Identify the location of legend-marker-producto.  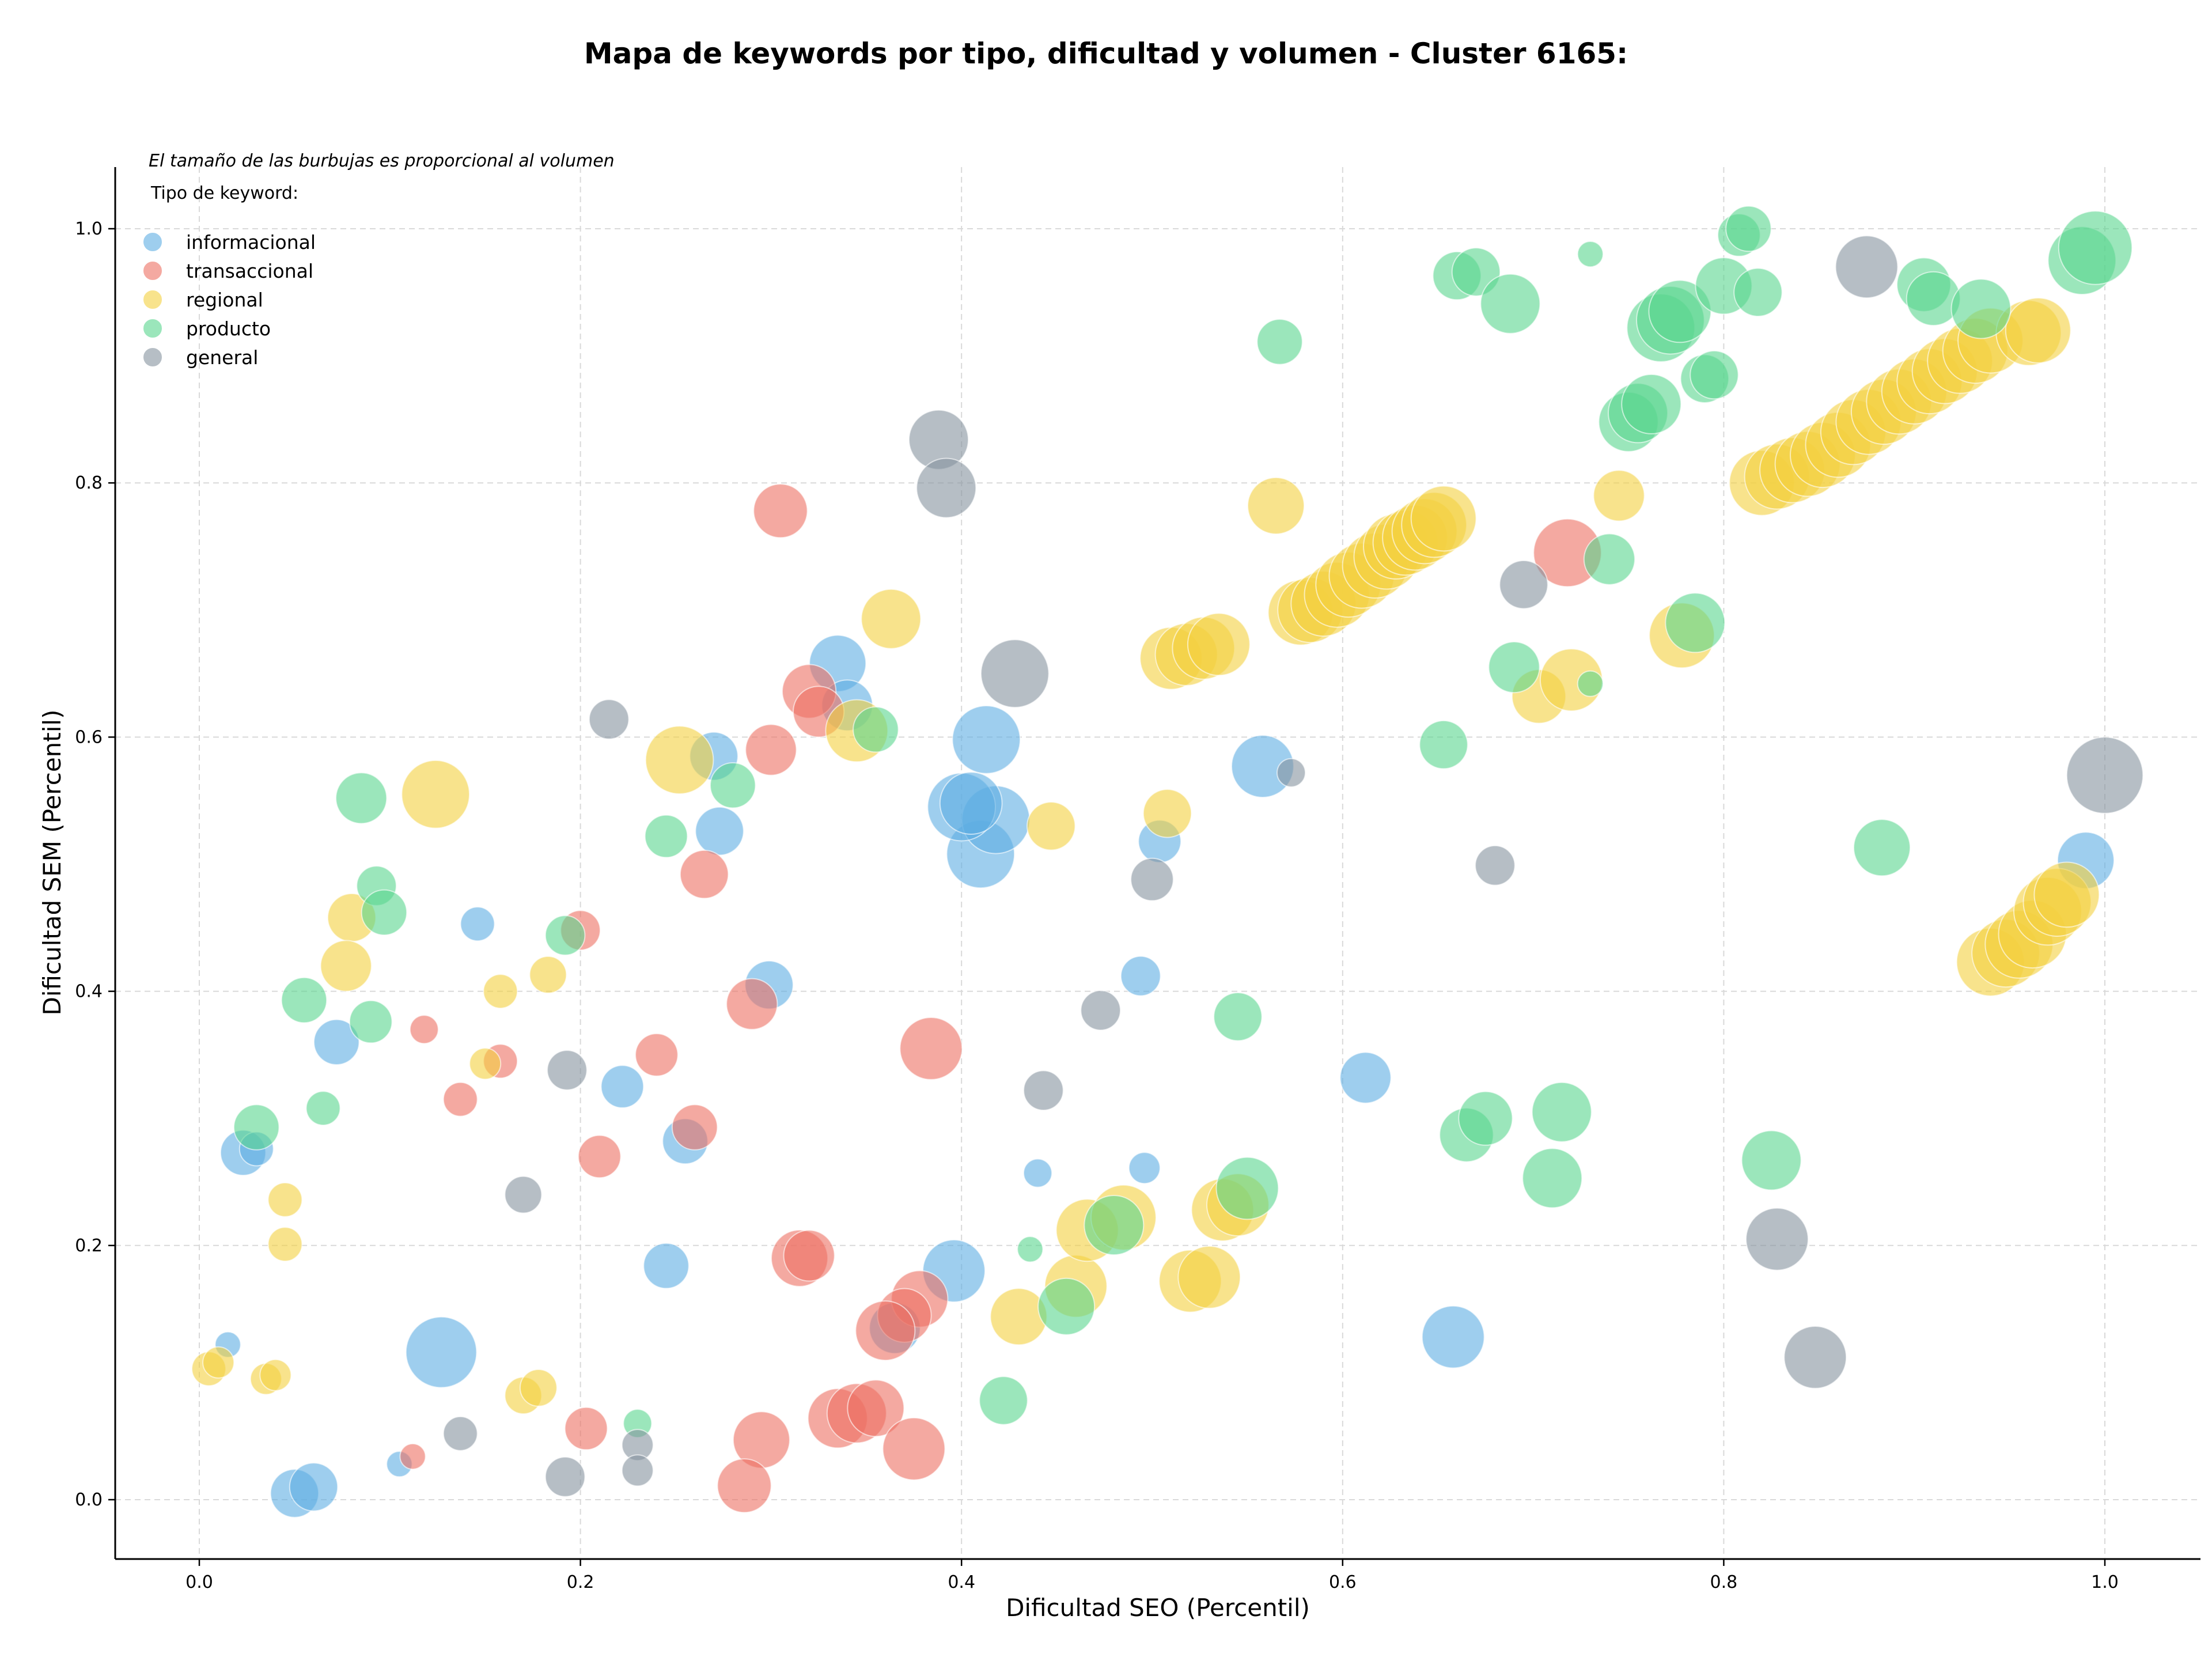
(152, 328).